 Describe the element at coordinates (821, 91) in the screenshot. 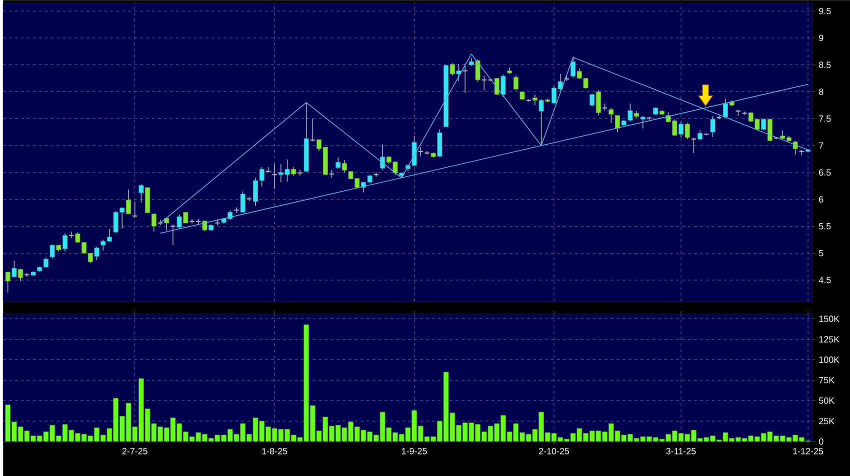

I see `y-tick-label: 8` at that location.